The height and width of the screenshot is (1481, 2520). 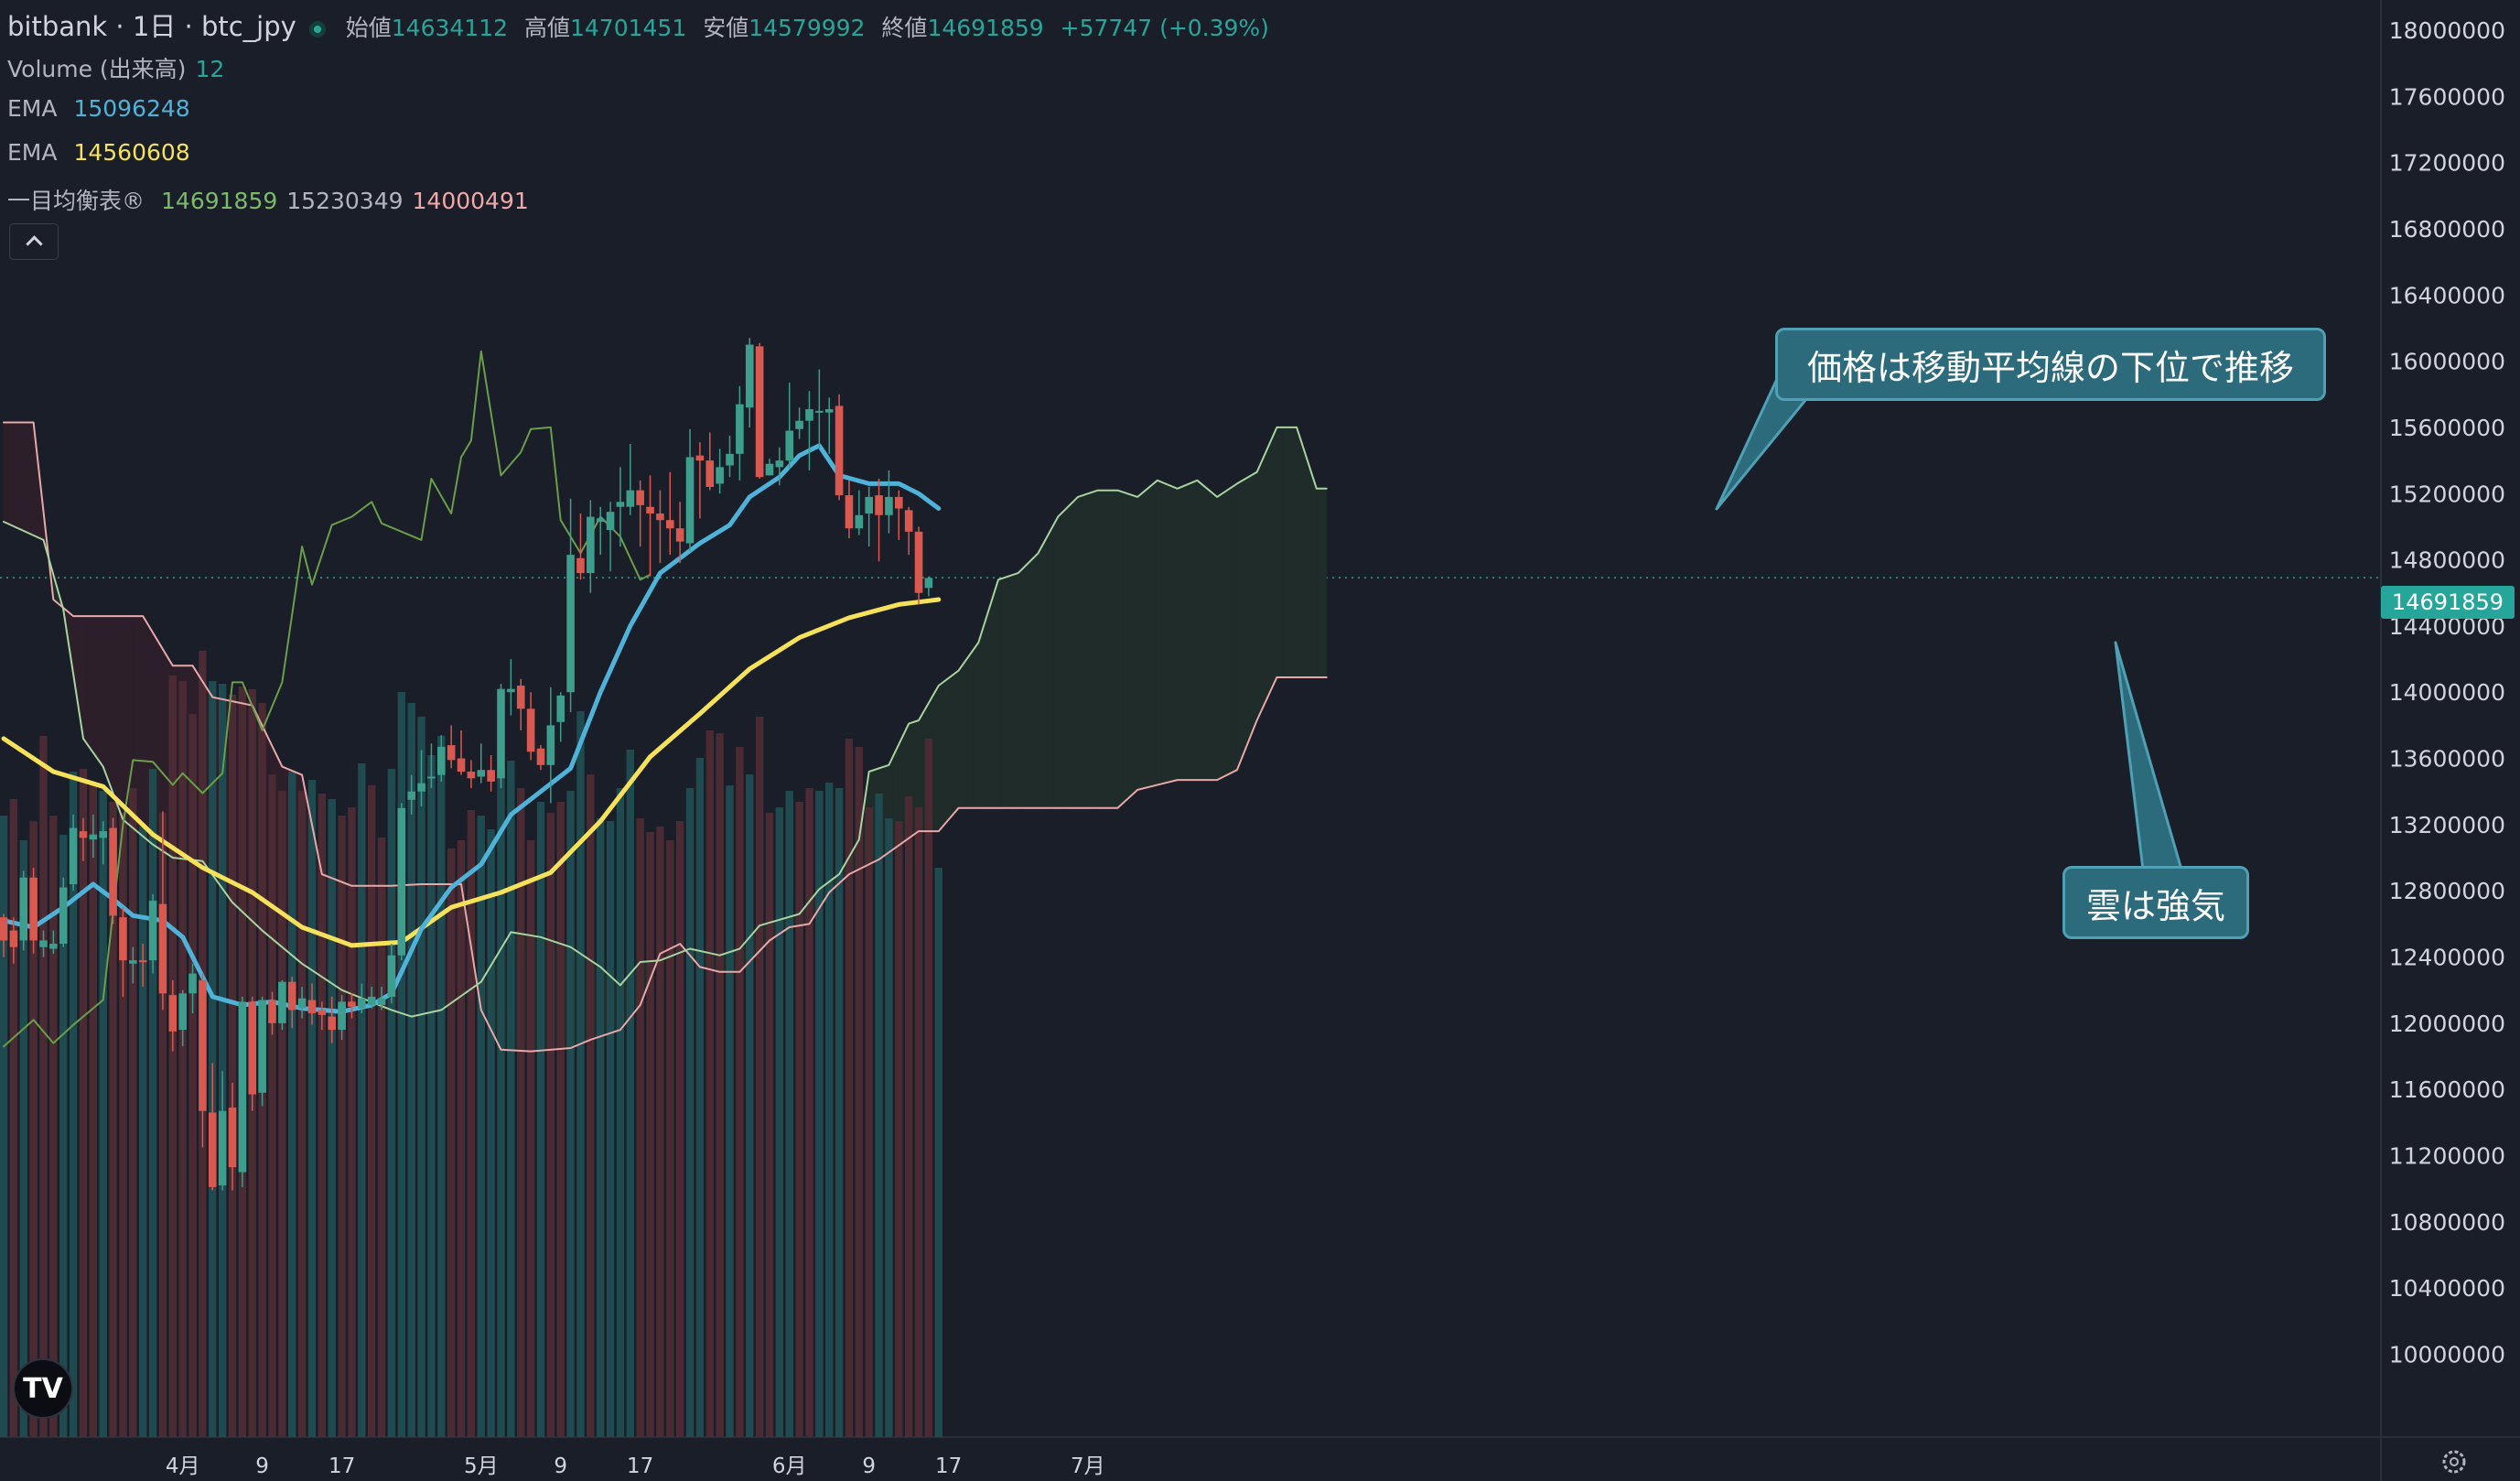 I want to click on legend-ema-slow-row: EMA 14560608, so click(x=103, y=152).